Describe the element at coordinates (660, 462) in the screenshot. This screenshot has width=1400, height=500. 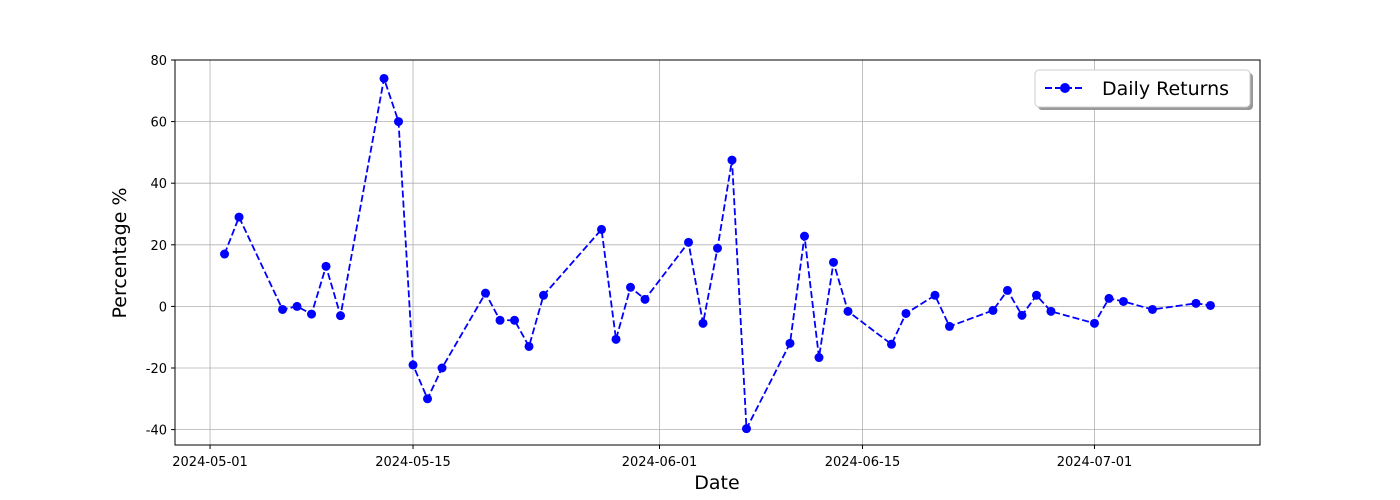
I see `x-tick-label: 2024-06-01` at that location.